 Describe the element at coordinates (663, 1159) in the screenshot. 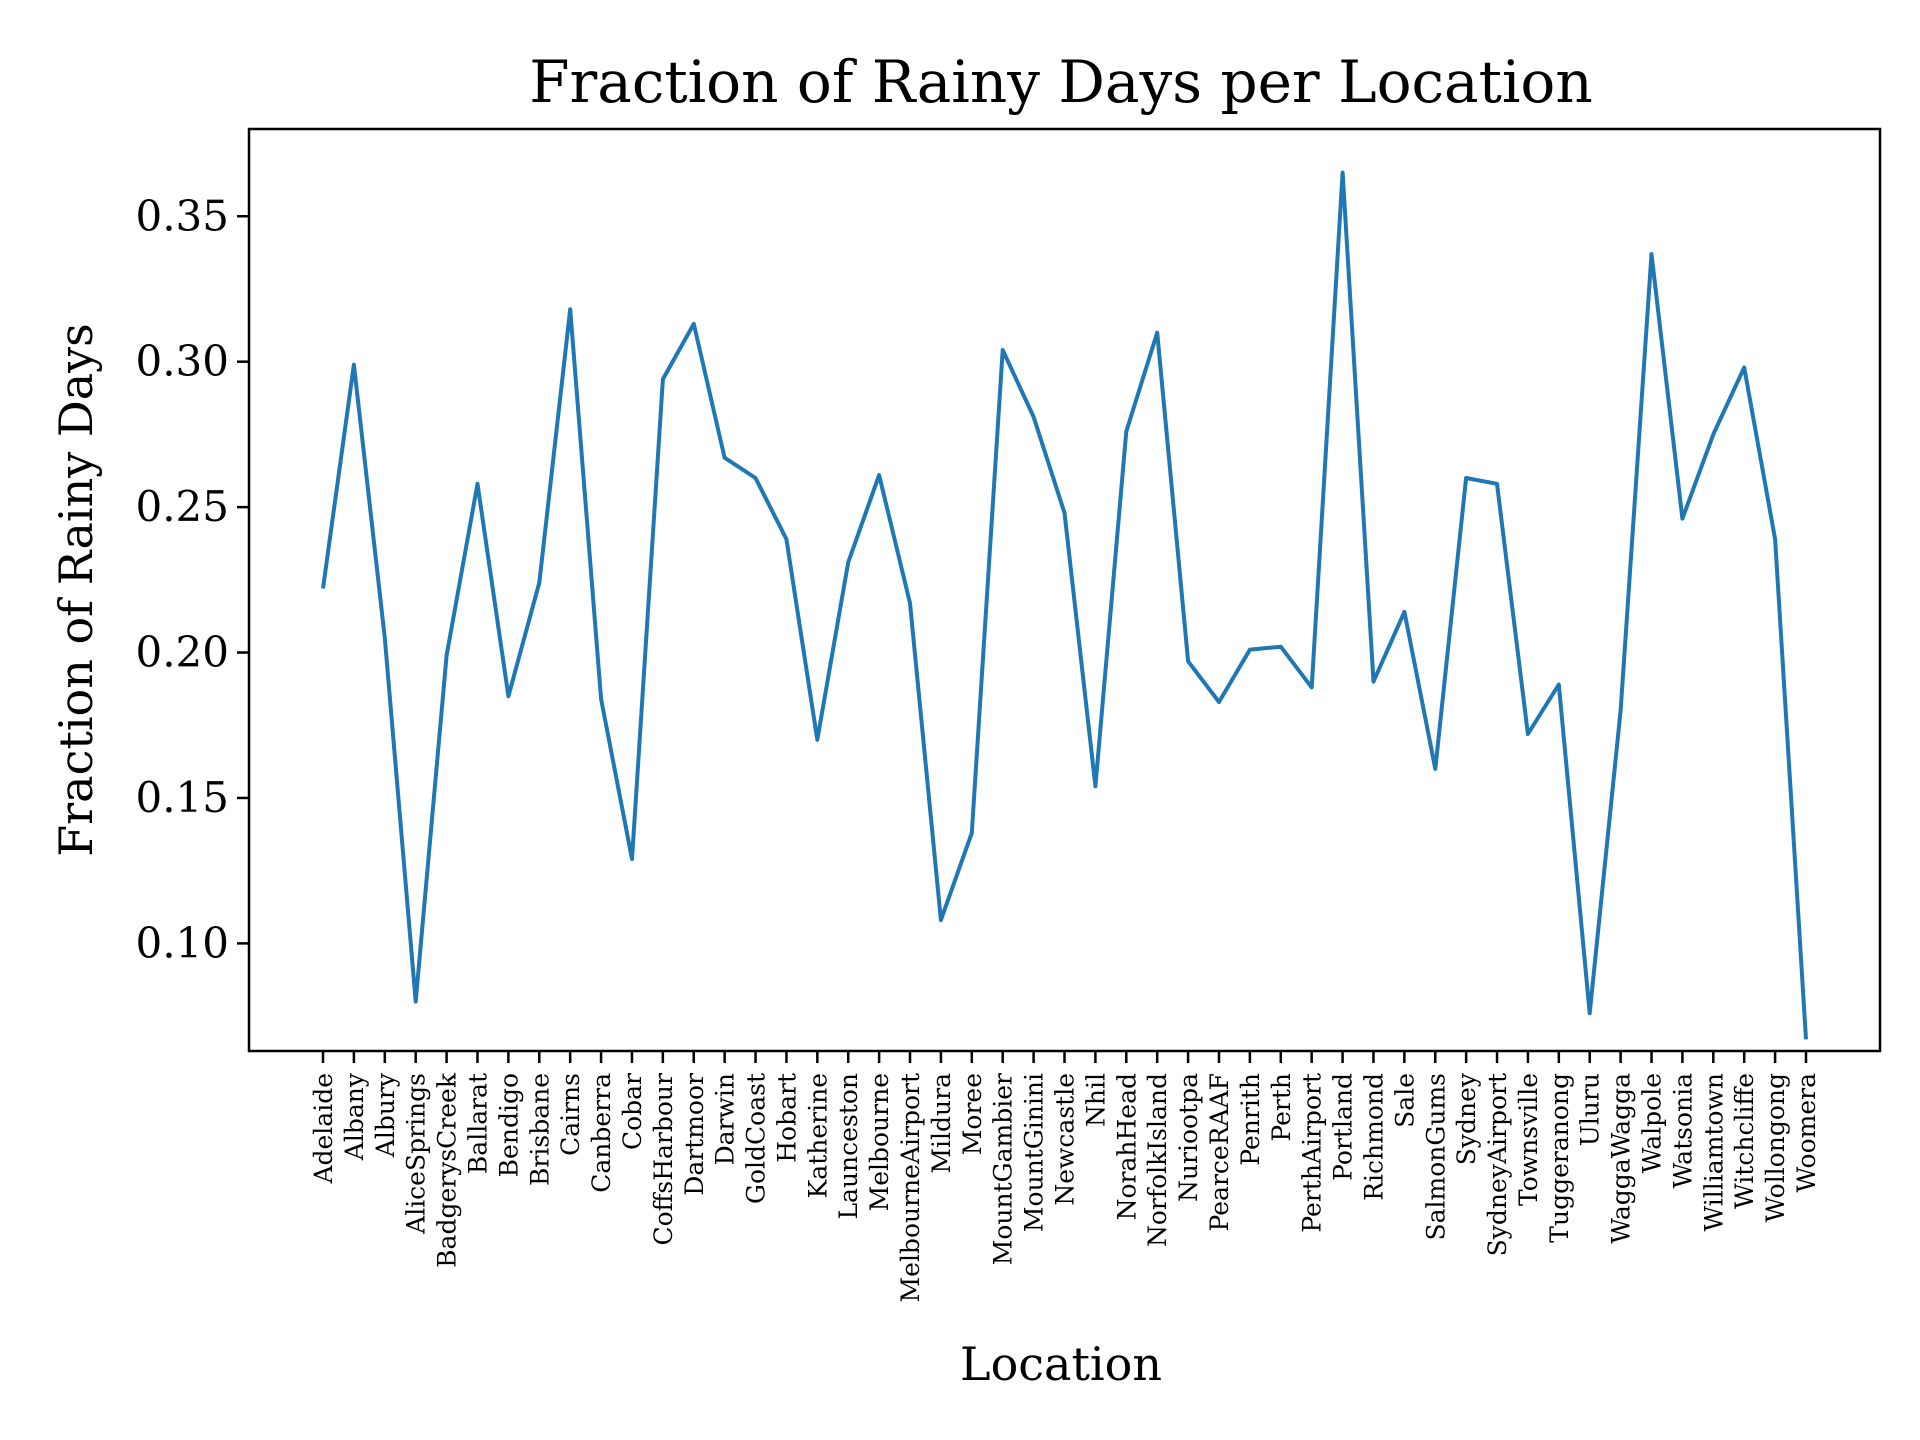

I see `x-tick-label: CoffsHarbour` at that location.